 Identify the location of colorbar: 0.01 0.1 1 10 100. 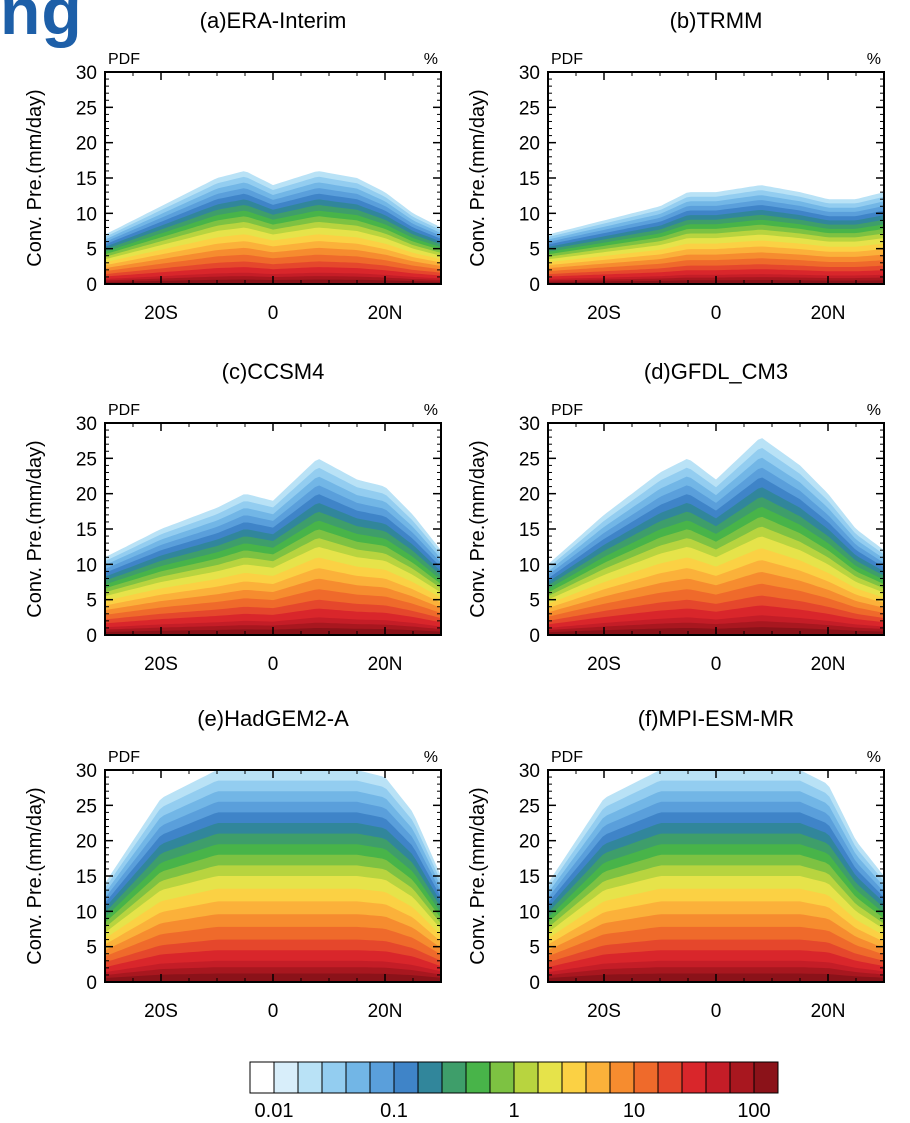
(514, 1091).